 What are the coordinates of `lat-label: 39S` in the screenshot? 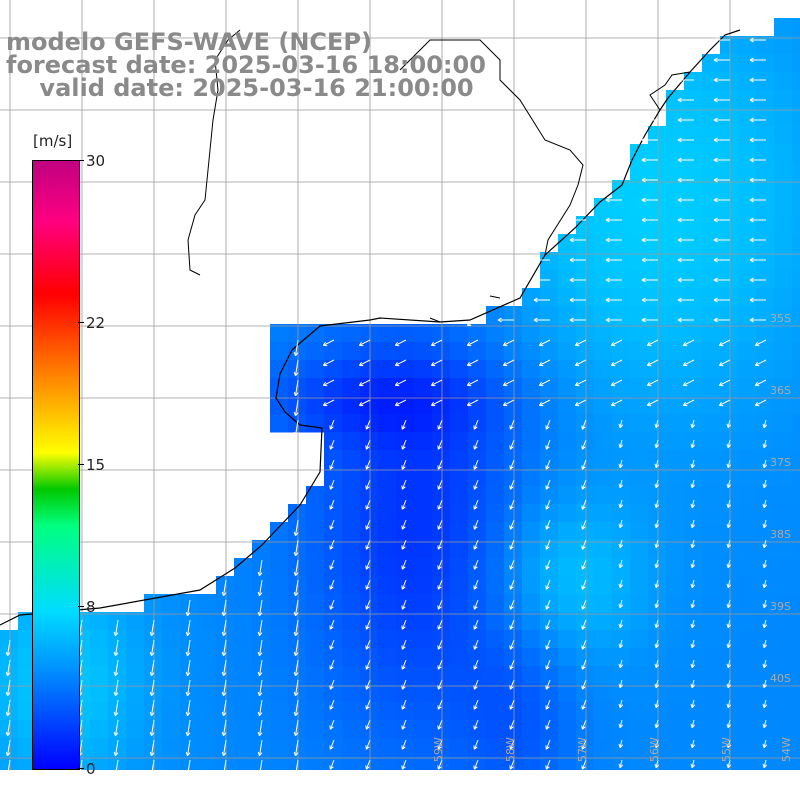 It's located at (780, 606).